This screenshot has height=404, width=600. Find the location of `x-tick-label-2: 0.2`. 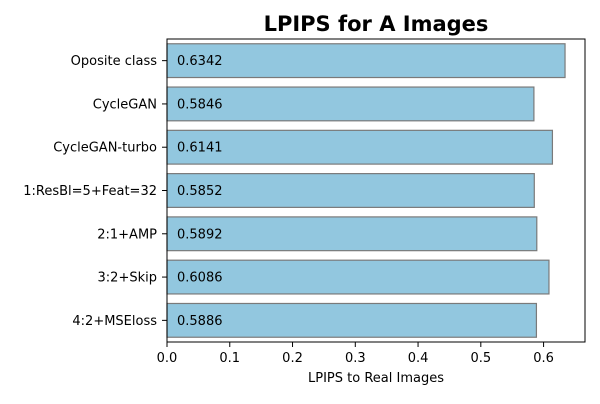

x-tick-label-2: 0.2 is located at coordinates (292, 358).